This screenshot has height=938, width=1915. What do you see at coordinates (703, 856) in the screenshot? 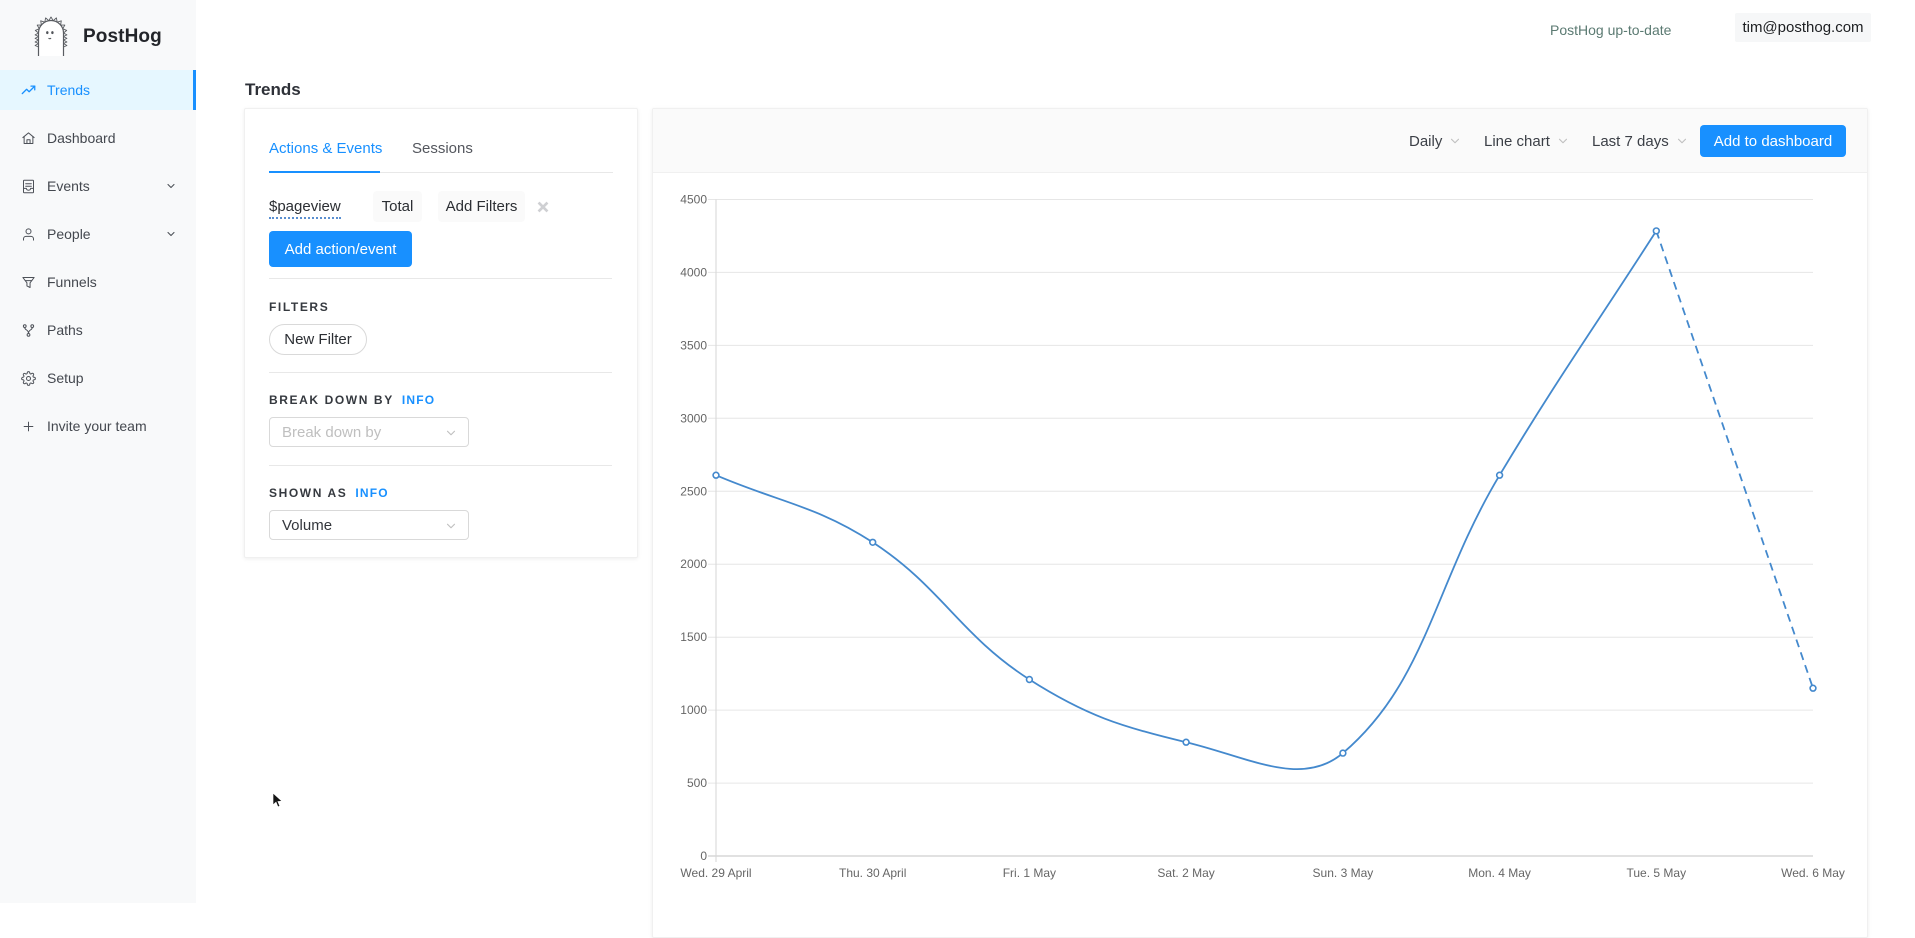
I see `svg-text: 0` at bounding box center [703, 856].